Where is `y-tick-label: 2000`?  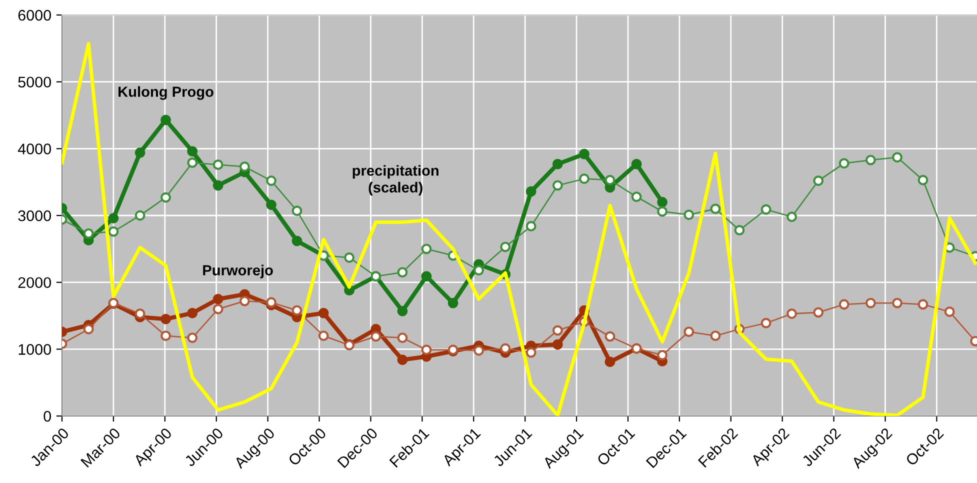
y-tick-label: 2000 is located at coordinates (34, 282).